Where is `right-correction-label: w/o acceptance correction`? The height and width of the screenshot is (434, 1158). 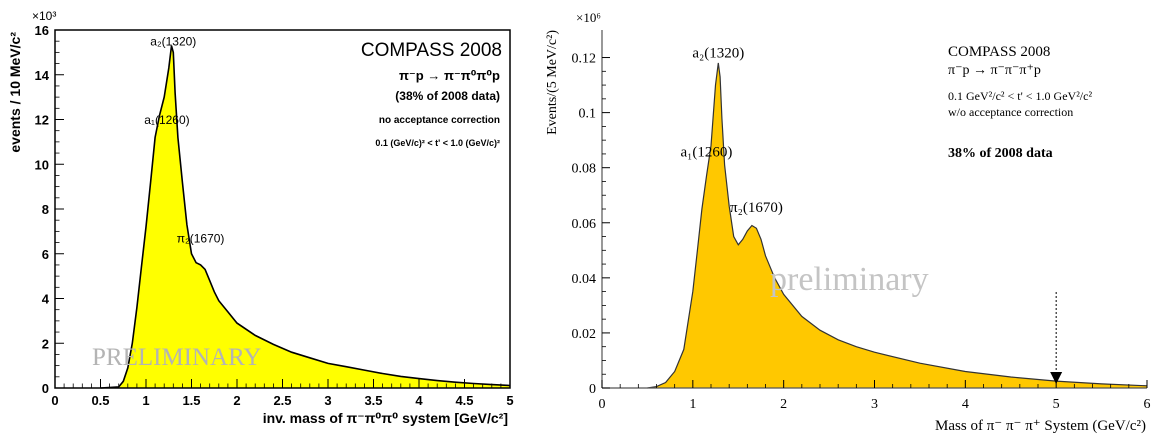 right-correction-label: w/o acceptance correction is located at coordinates (1010, 112).